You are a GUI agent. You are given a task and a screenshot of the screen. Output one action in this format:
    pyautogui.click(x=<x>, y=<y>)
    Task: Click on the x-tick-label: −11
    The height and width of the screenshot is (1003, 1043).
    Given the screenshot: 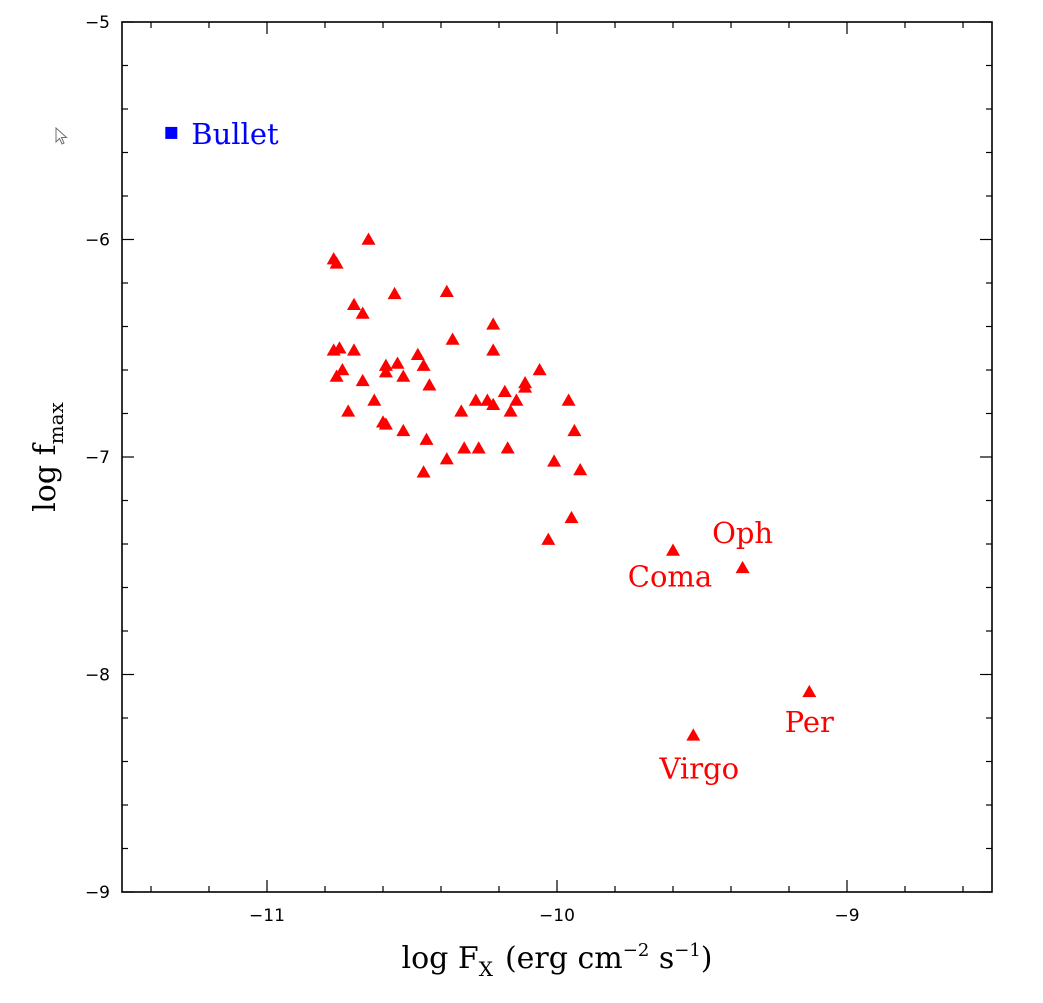 What is the action you would take?
    pyautogui.click(x=267, y=916)
    